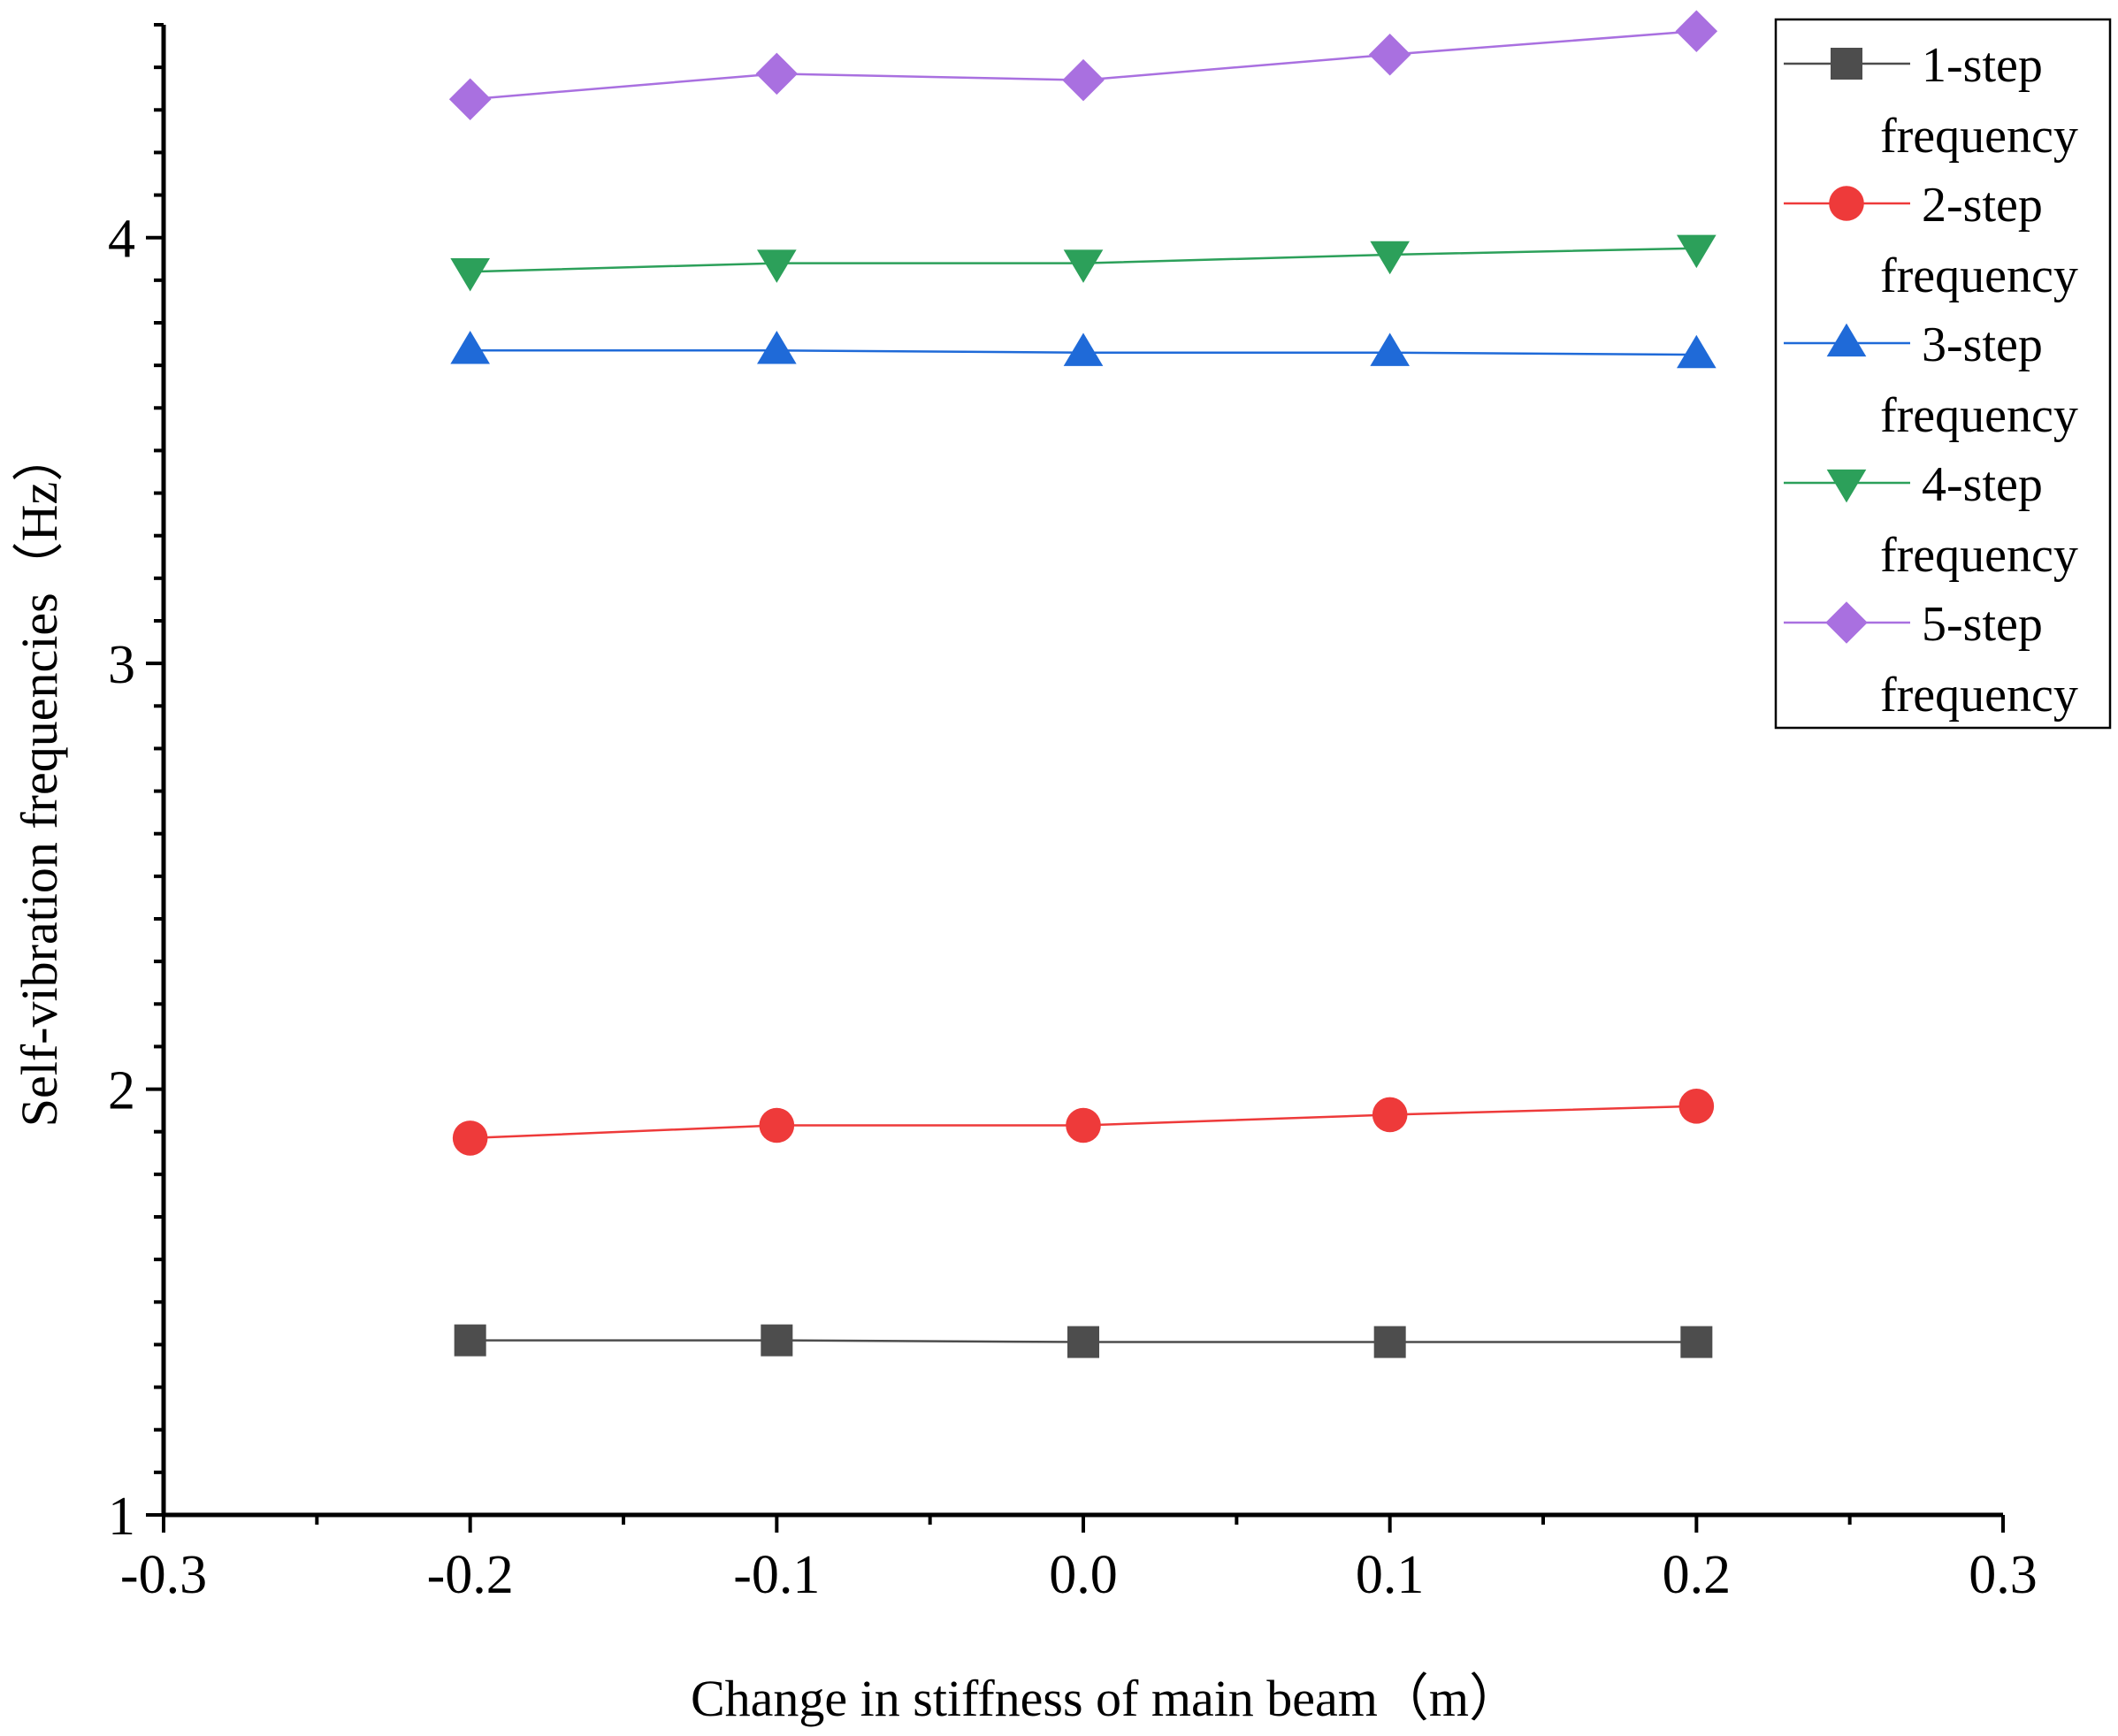  What do you see at coordinates (39, 779) in the screenshot?
I see `y-axis-title: Self-vibration frequencies（Hz）` at bounding box center [39, 779].